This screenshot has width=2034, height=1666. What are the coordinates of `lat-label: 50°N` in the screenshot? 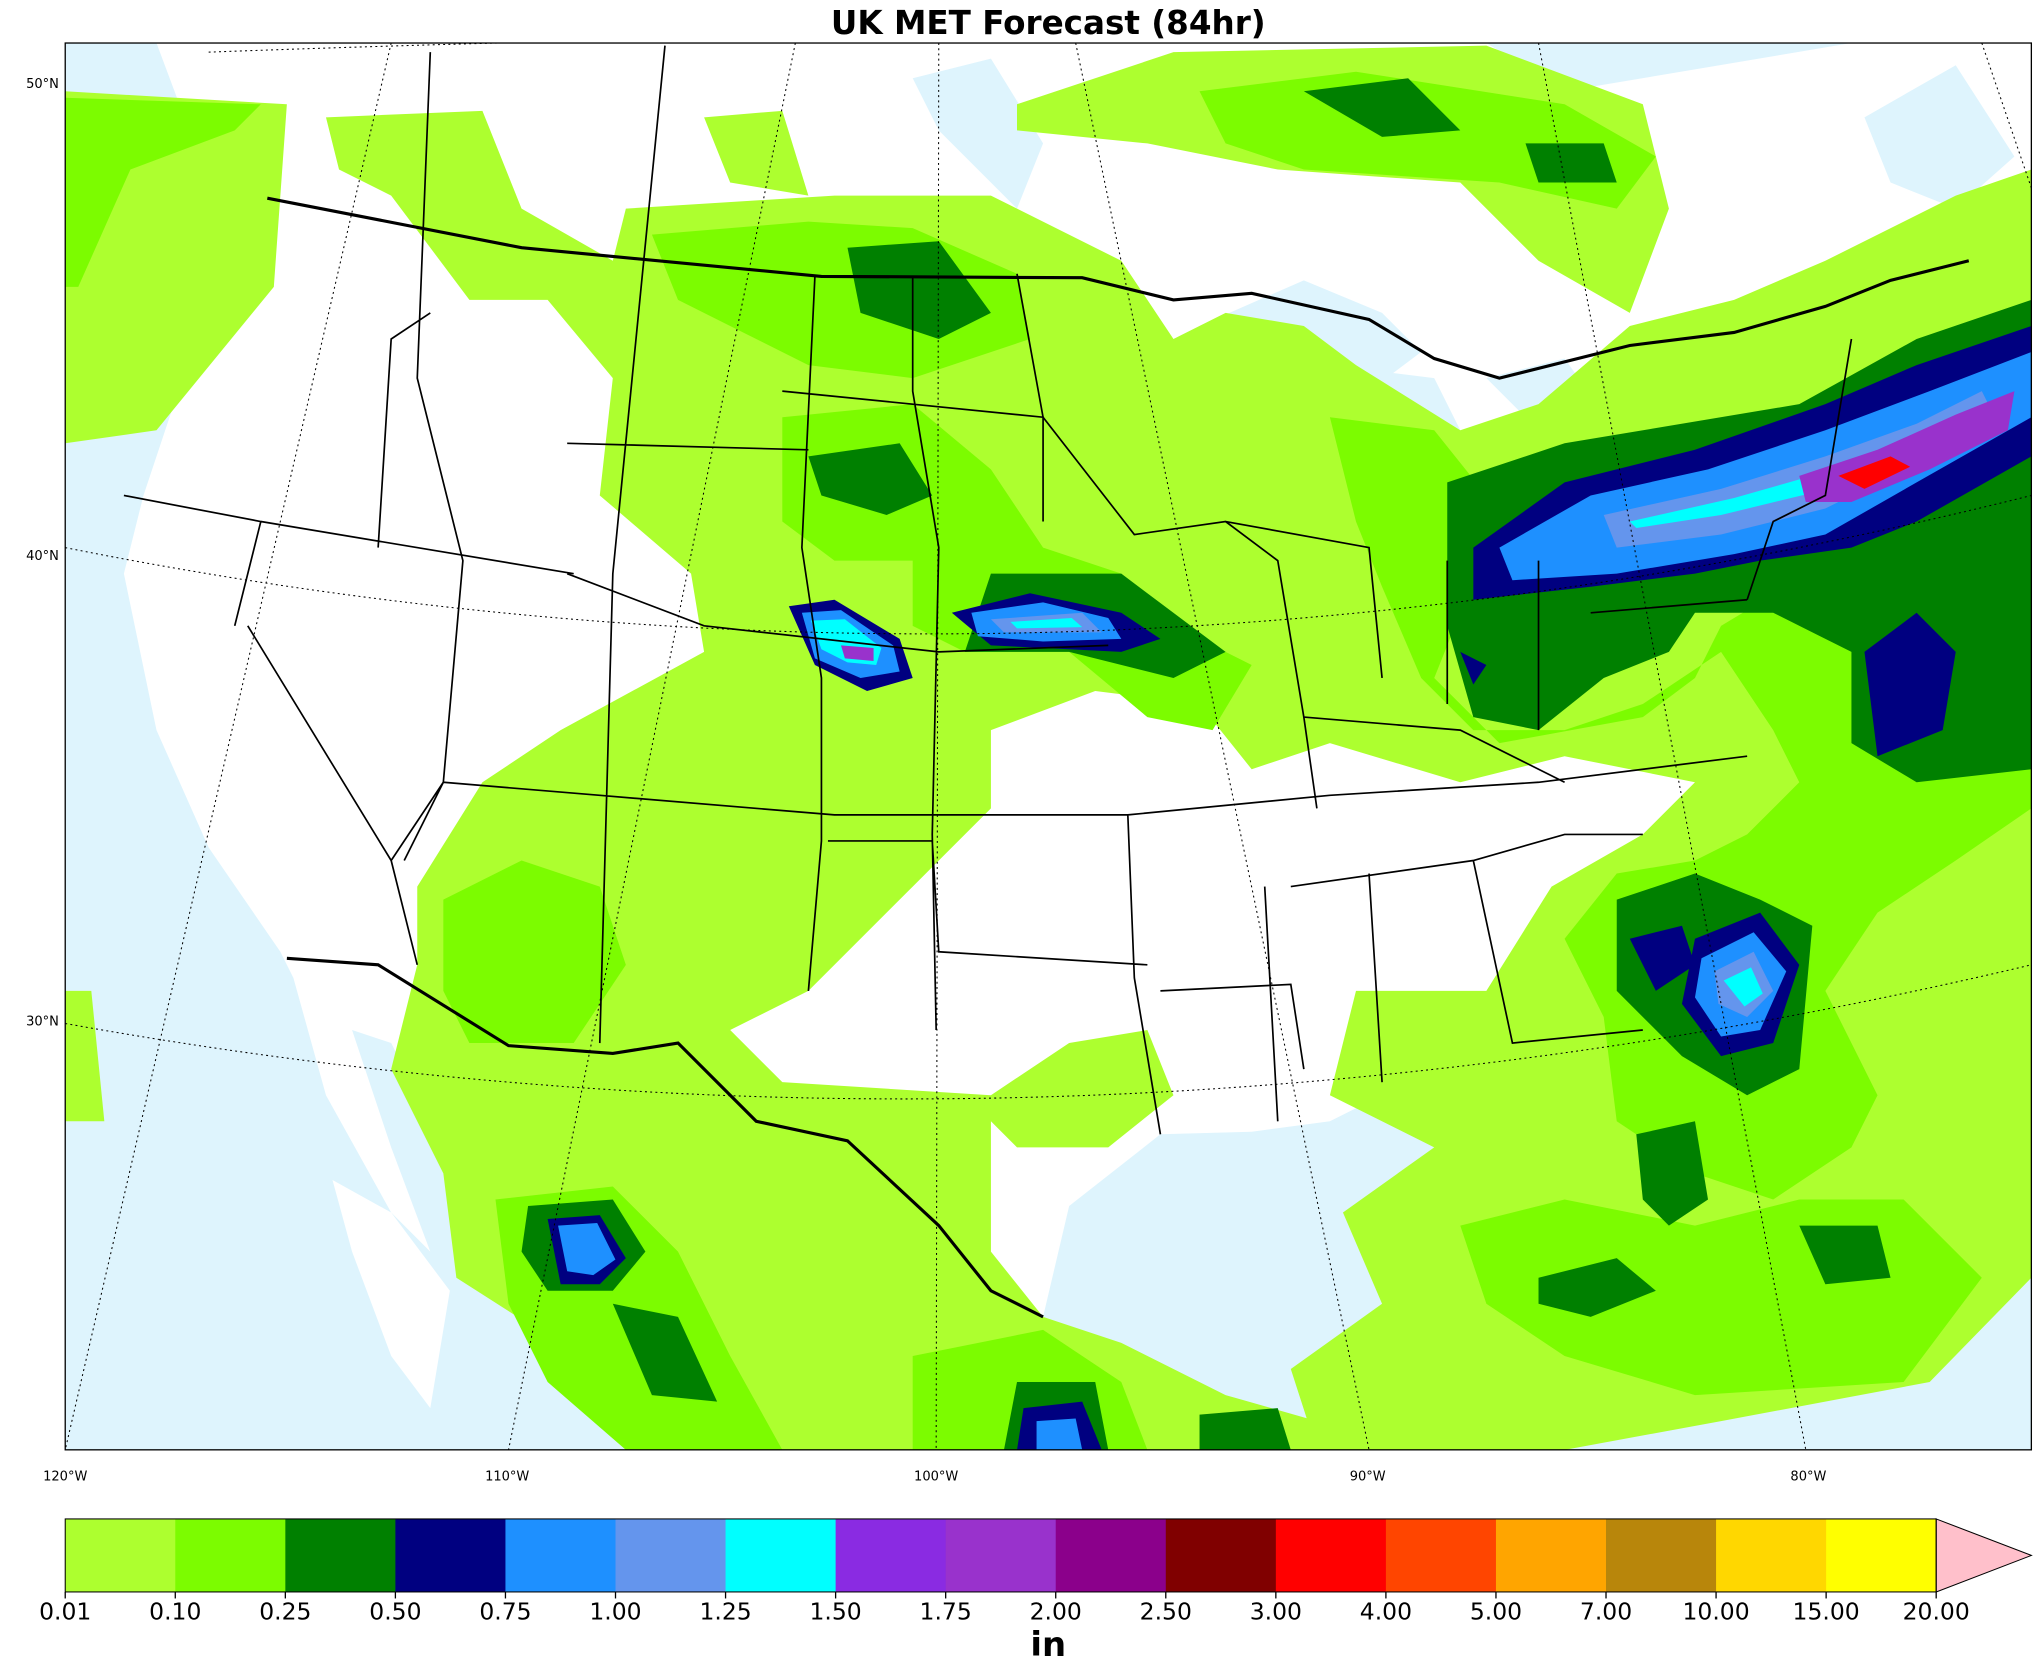 It's located at (42, 84).